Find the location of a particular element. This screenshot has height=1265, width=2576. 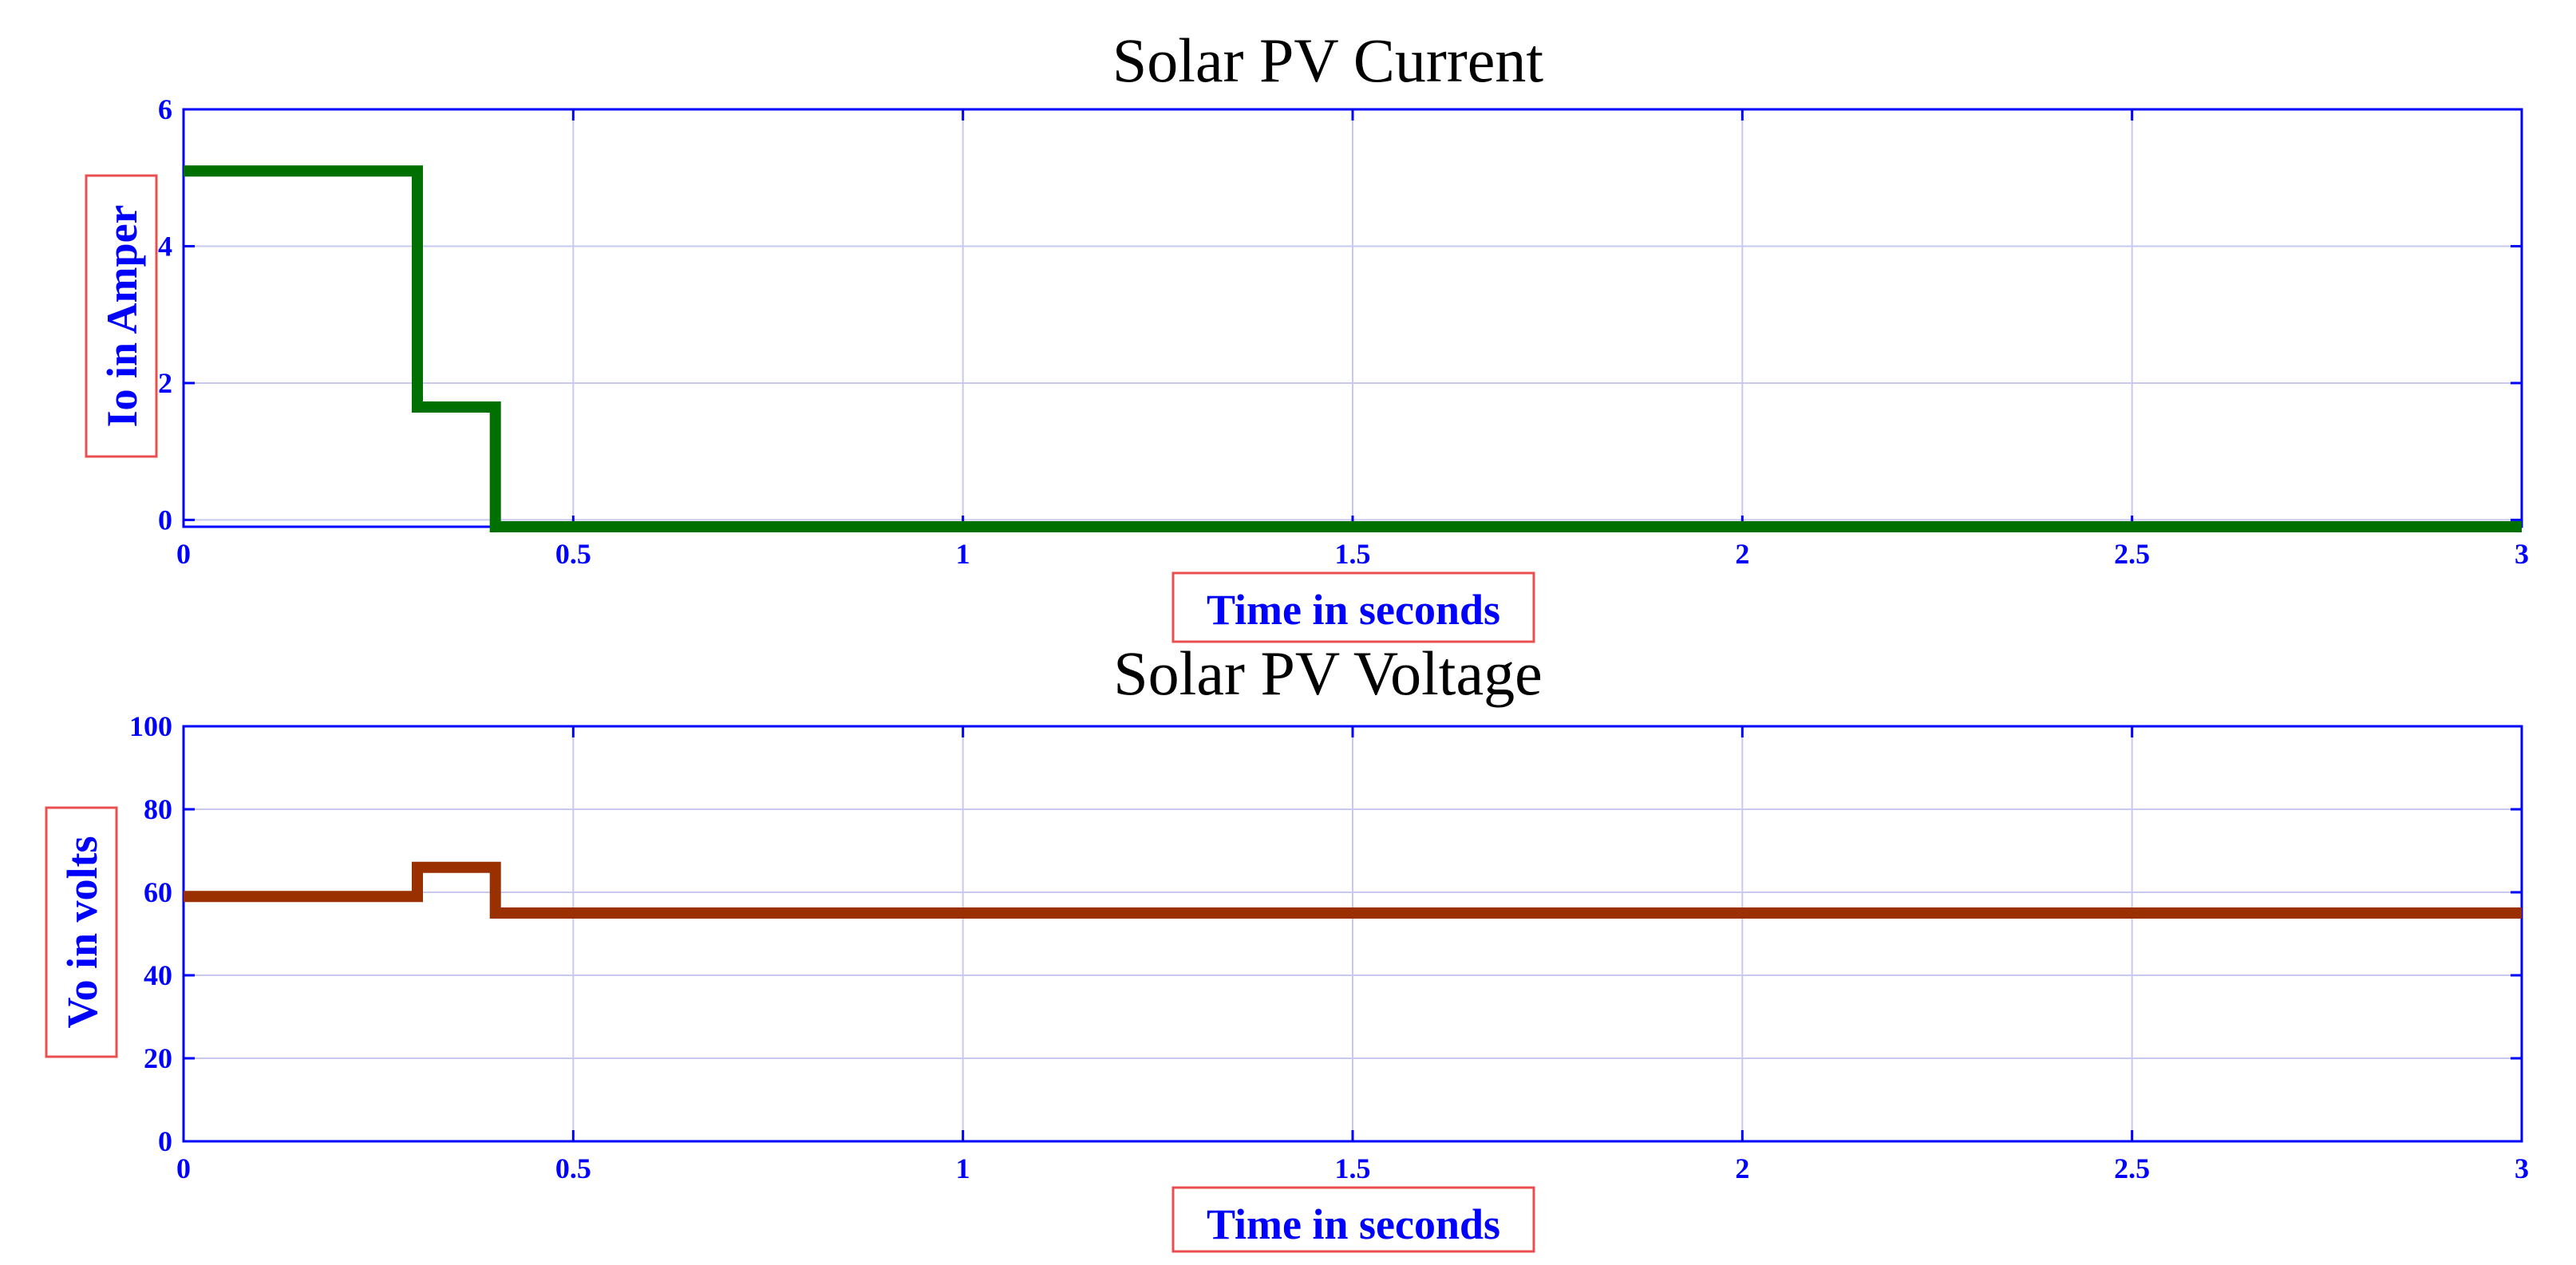

y-tick-label: 4 is located at coordinates (165, 246).